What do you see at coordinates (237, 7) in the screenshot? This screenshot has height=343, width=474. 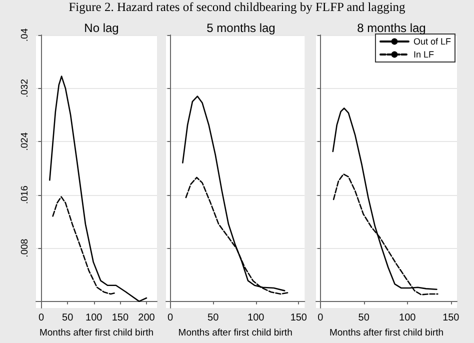 I see `caption: Figure 2. Hazard rates of second childbearing by FLFP and lagging` at bounding box center [237, 7].